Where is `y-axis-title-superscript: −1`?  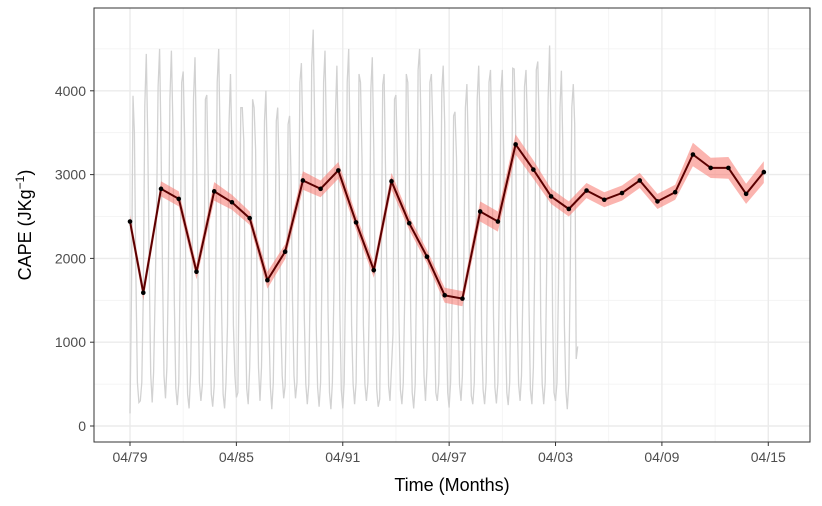 y-axis-title-superscript: −1 is located at coordinates (20, 182).